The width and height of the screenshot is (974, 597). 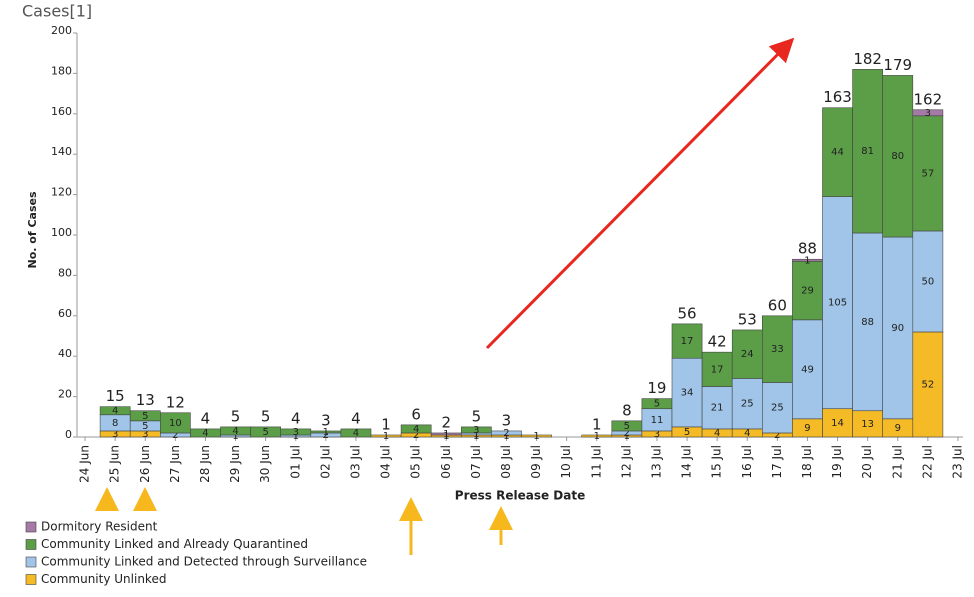 What do you see at coordinates (898, 428) in the screenshot?
I see `data-label: 9` at bounding box center [898, 428].